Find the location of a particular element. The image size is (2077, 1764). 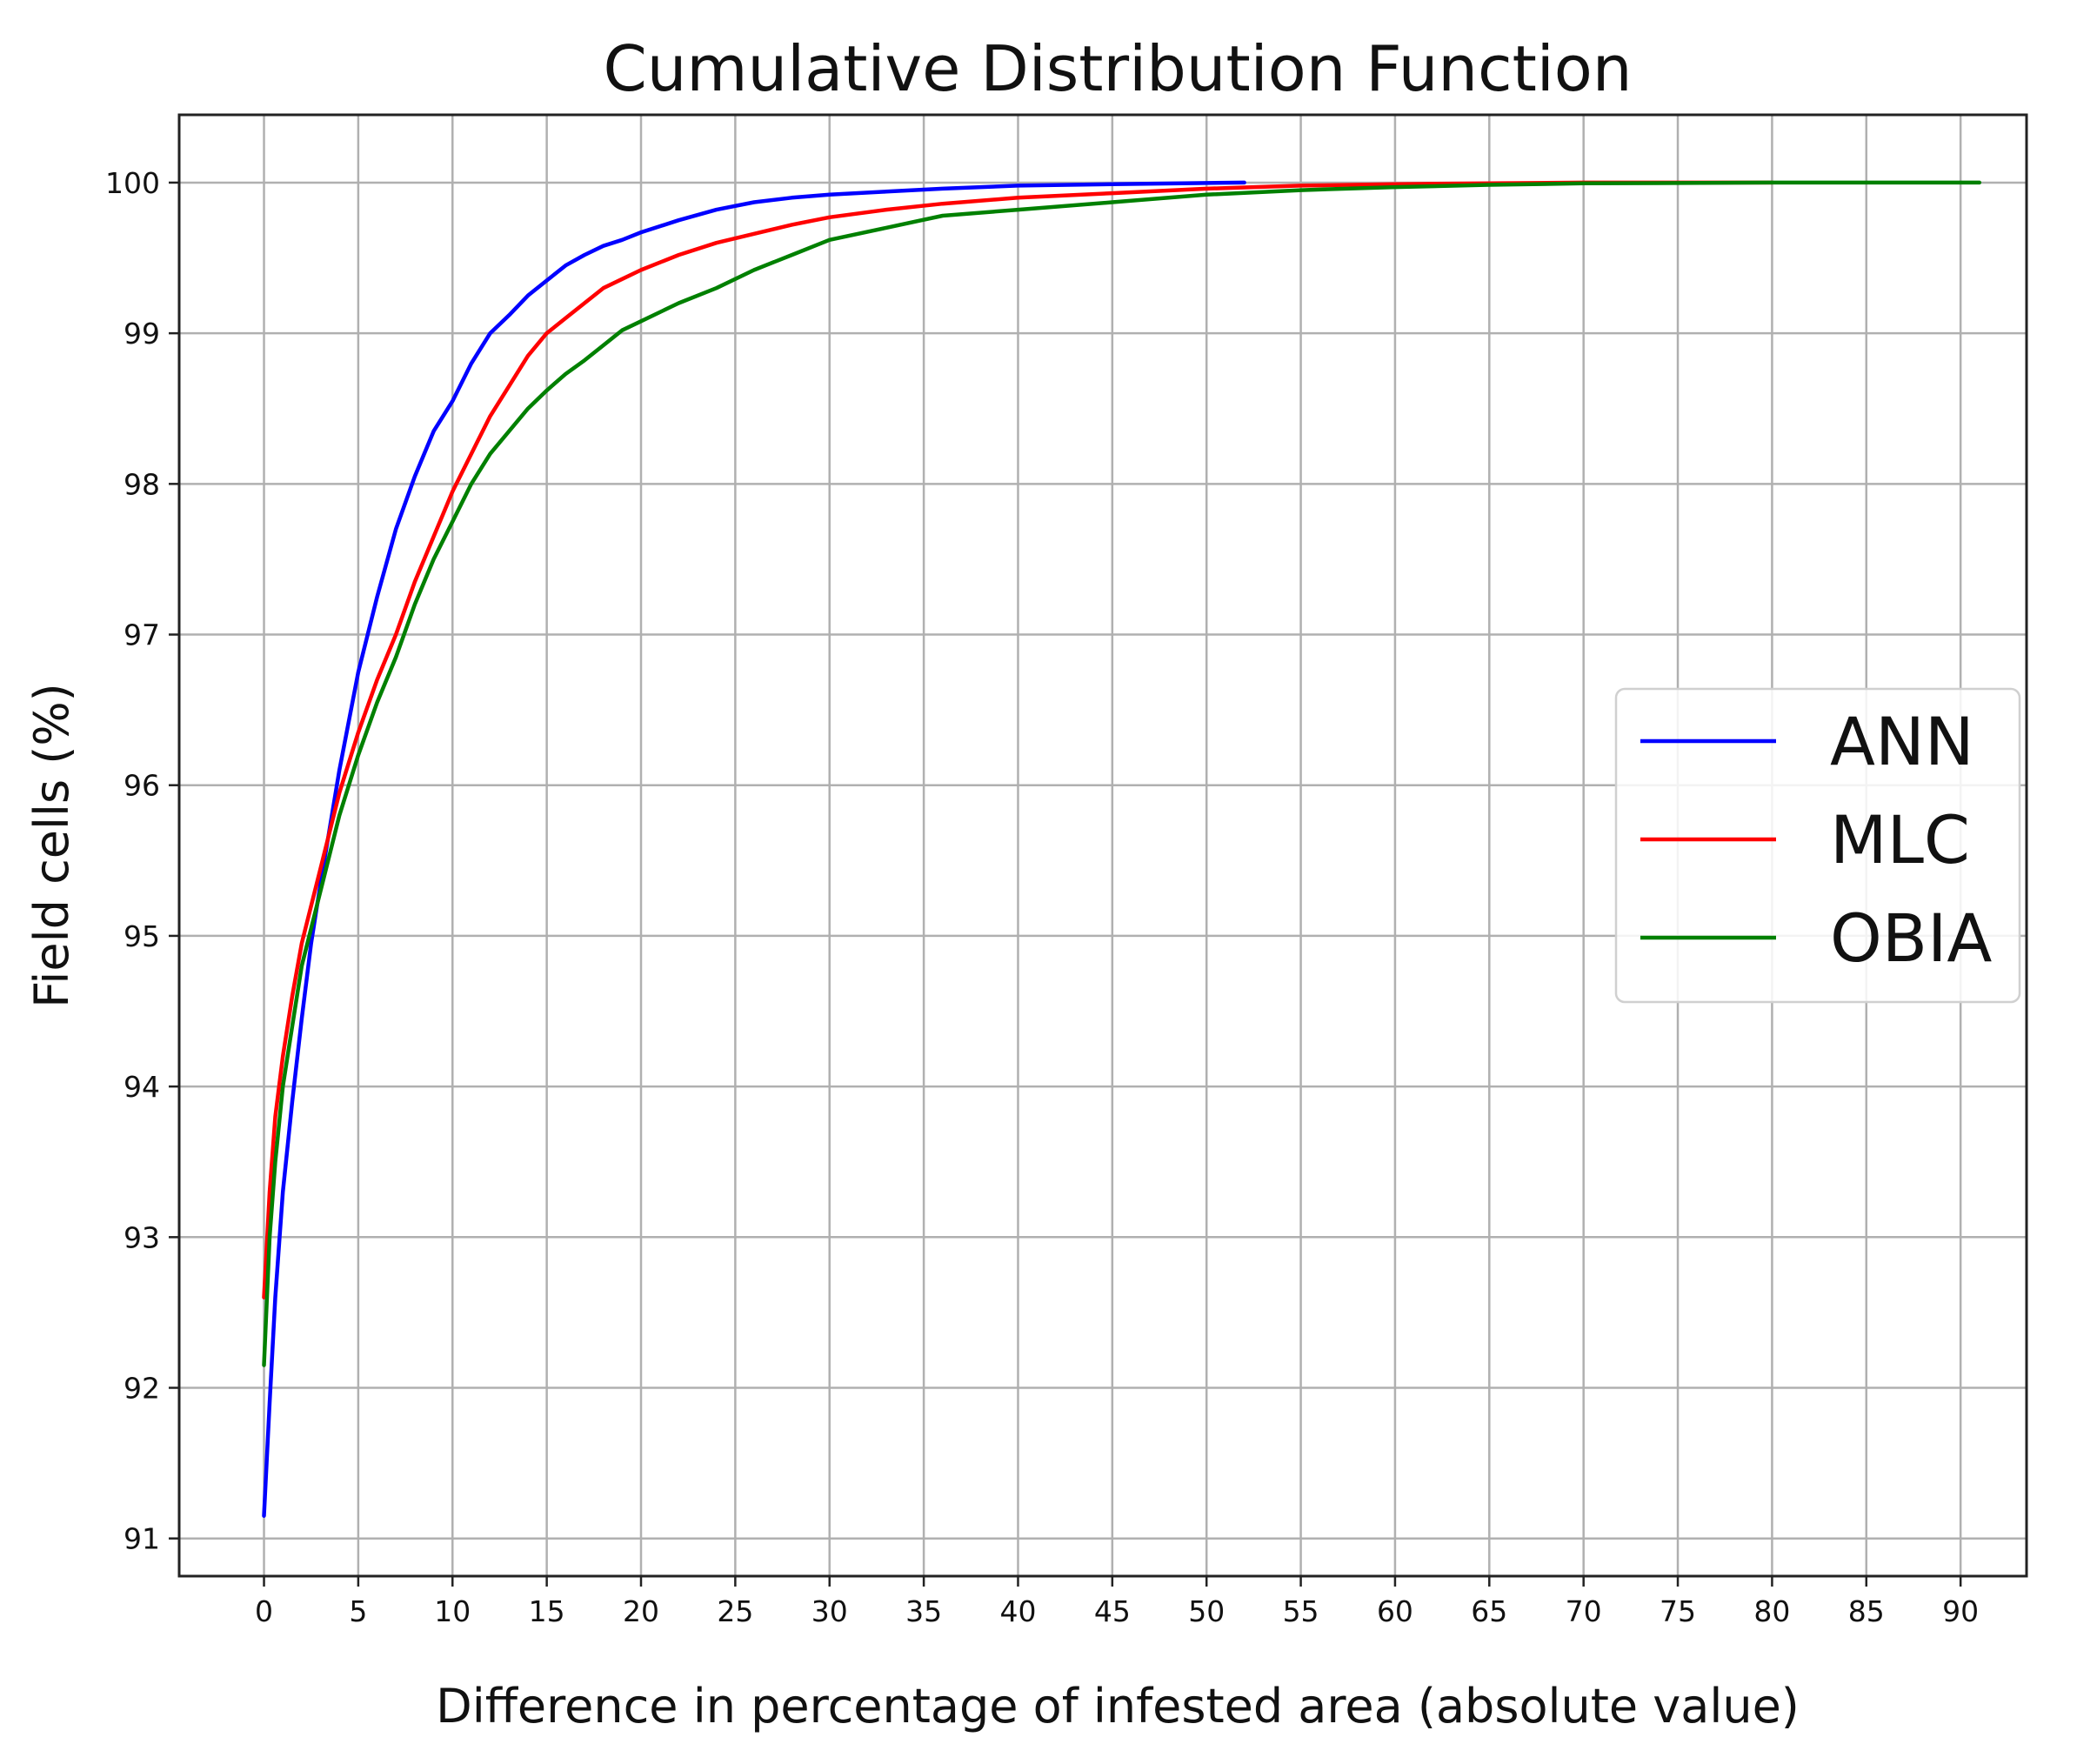

x-tick-label: 15 is located at coordinates (547, 1611).